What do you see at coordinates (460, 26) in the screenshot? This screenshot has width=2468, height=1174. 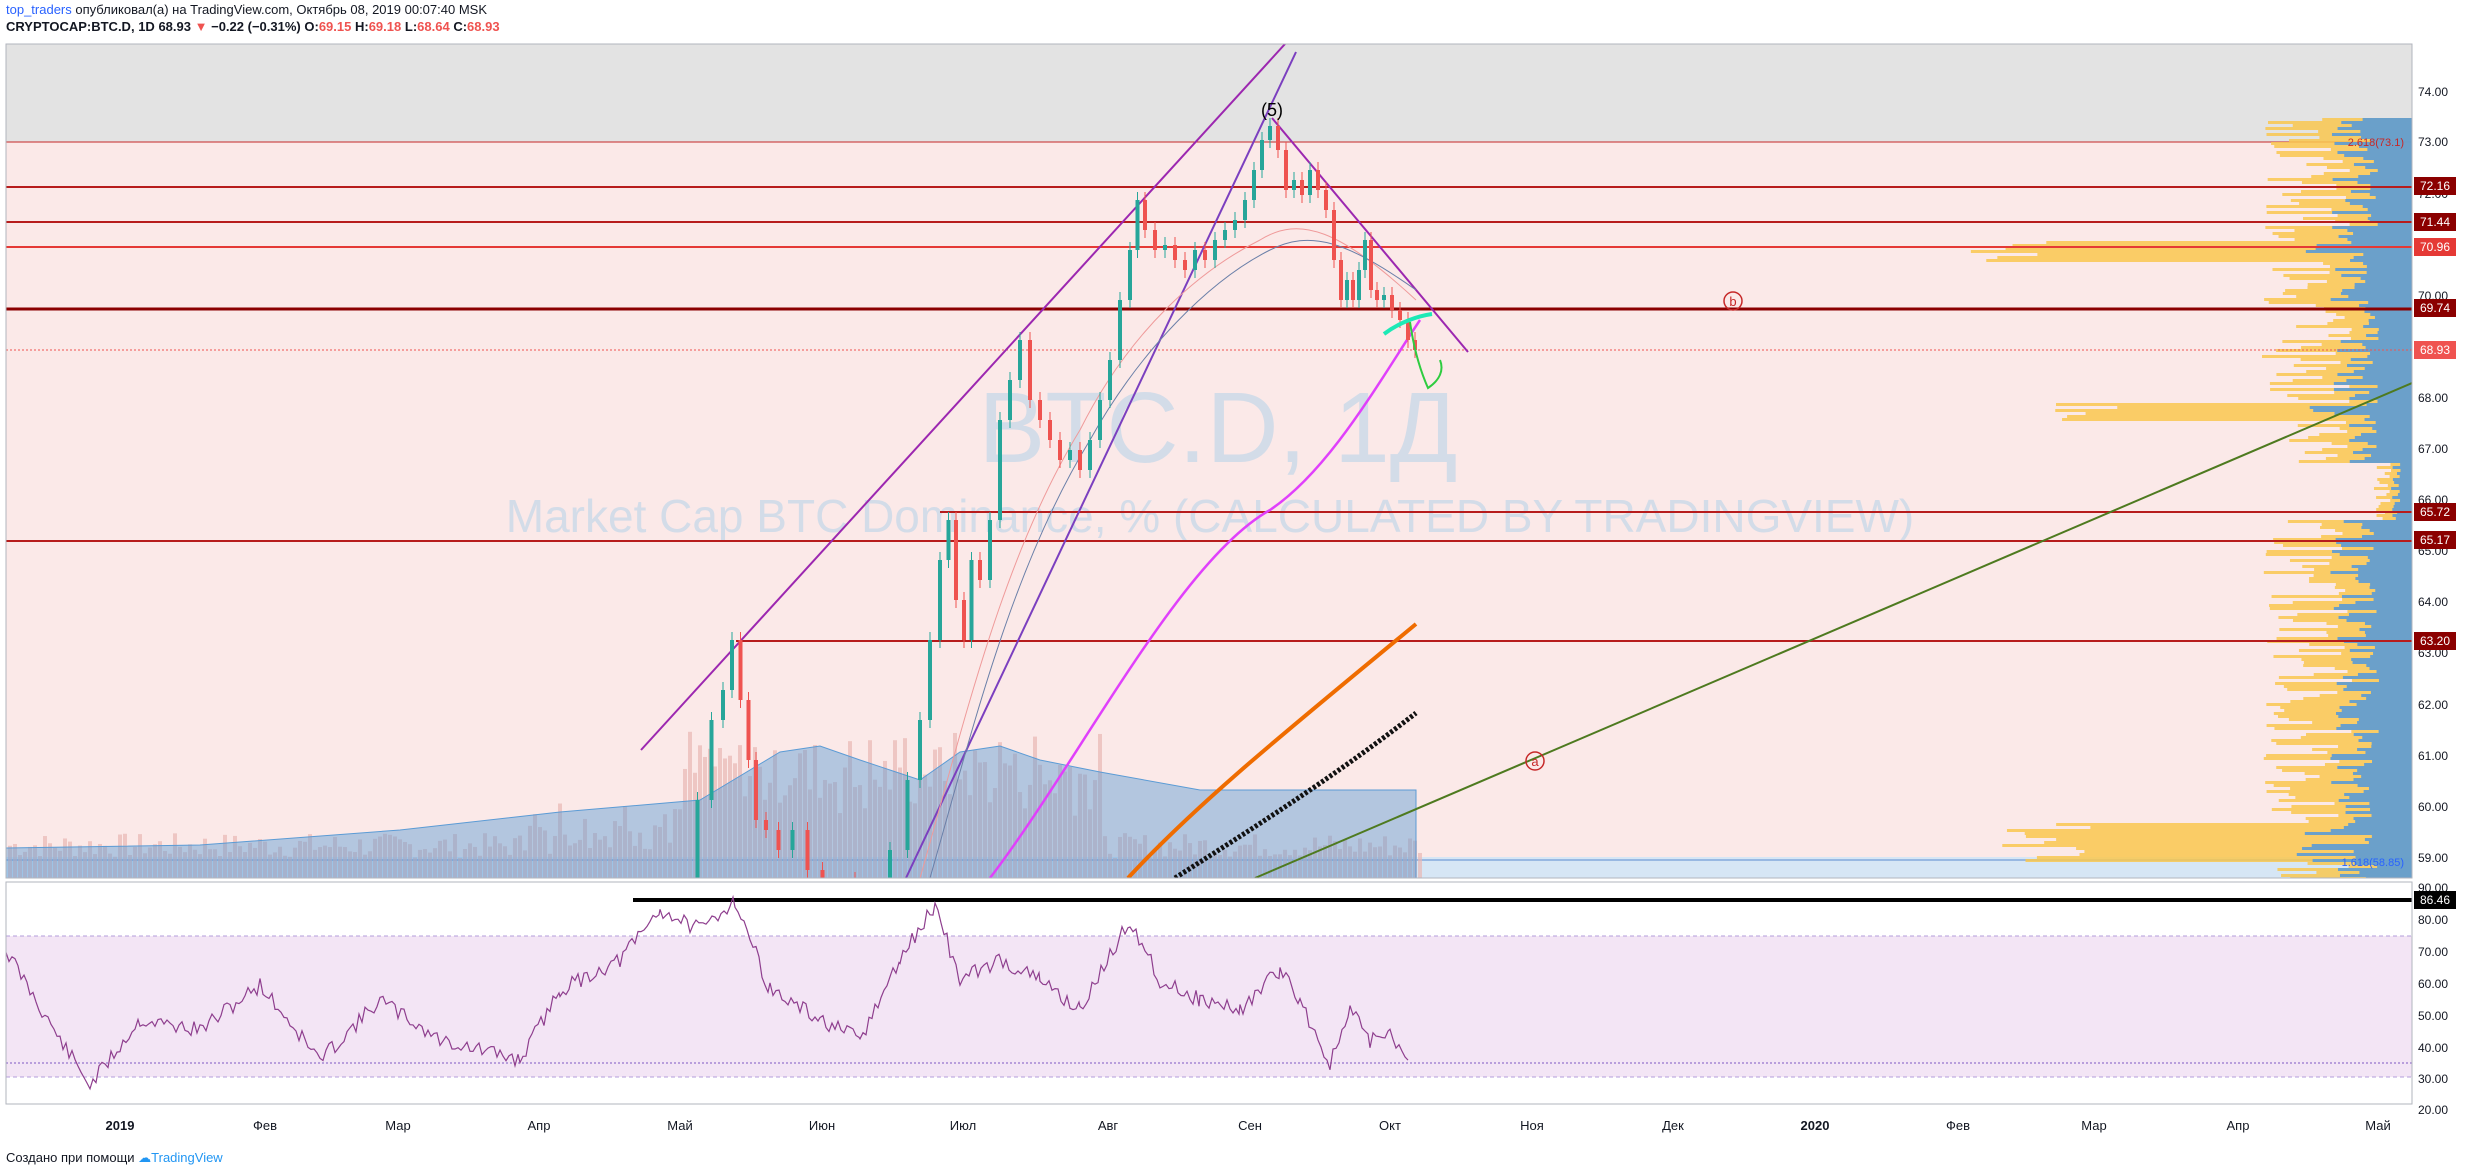 I see `close-label: C:` at bounding box center [460, 26].